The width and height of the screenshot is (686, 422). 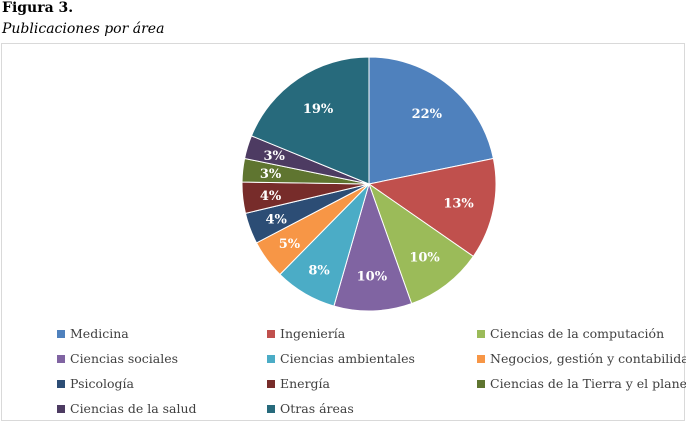 What do you see at coordinates (275, 156) in the screenshot?
I see `data-label-9: 3%` at bounding box center [275, 156].